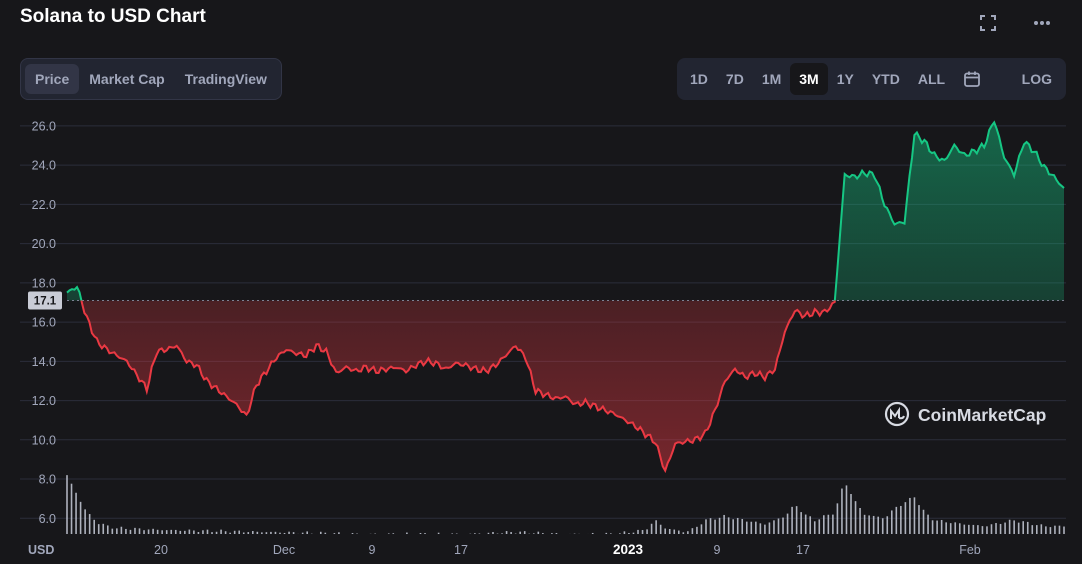  Describe the element at coordinates (970, 550) in the screenshot. I see `x-tick-label: Feb` at that location.